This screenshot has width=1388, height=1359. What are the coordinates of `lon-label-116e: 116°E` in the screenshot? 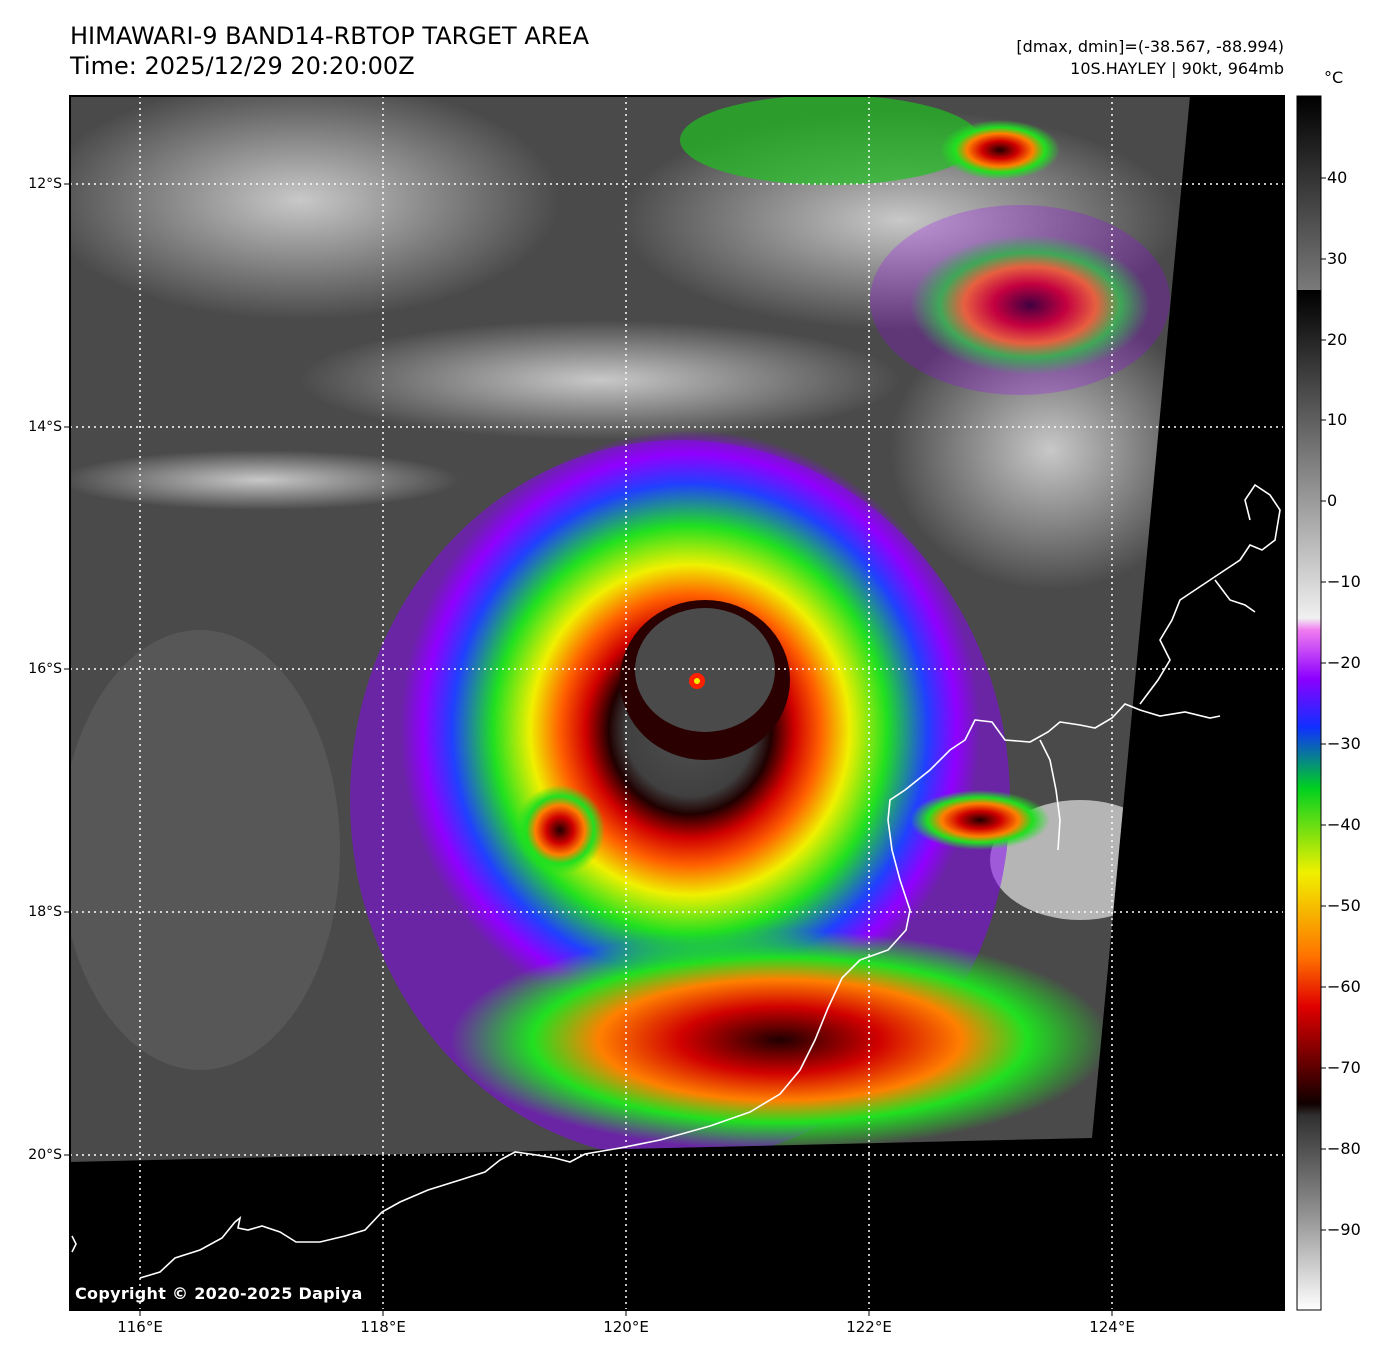 It's located at (140, 1327).